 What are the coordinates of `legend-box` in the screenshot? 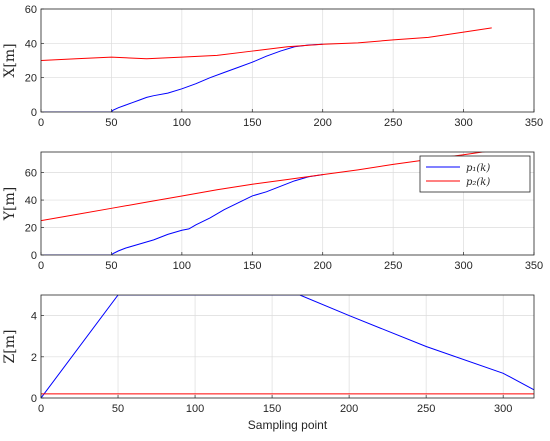 It's located at (475, 174).